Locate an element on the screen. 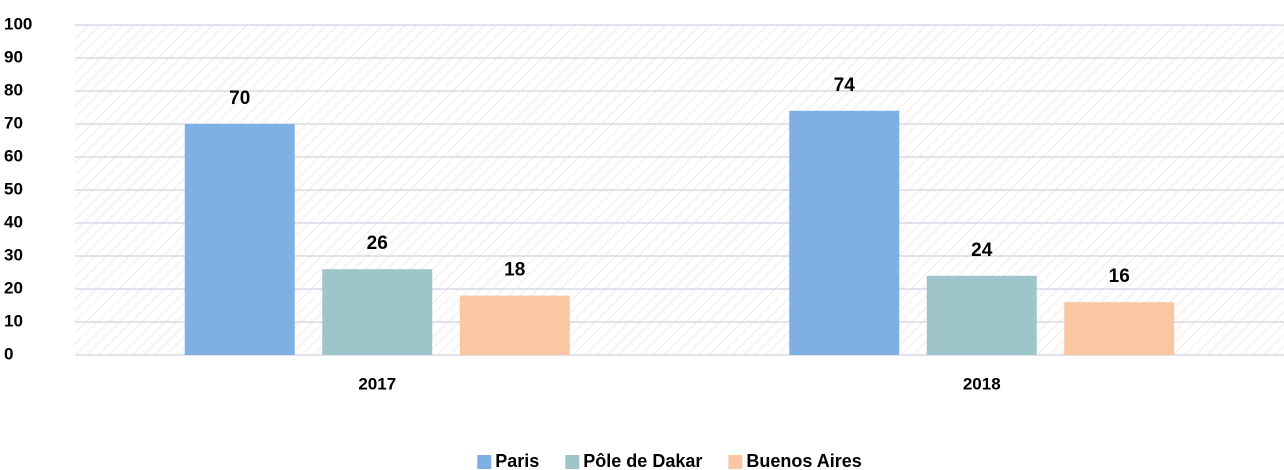 This screenshot has height=470, width=1284. data-label: 70 is located at coordinates (239, 98).